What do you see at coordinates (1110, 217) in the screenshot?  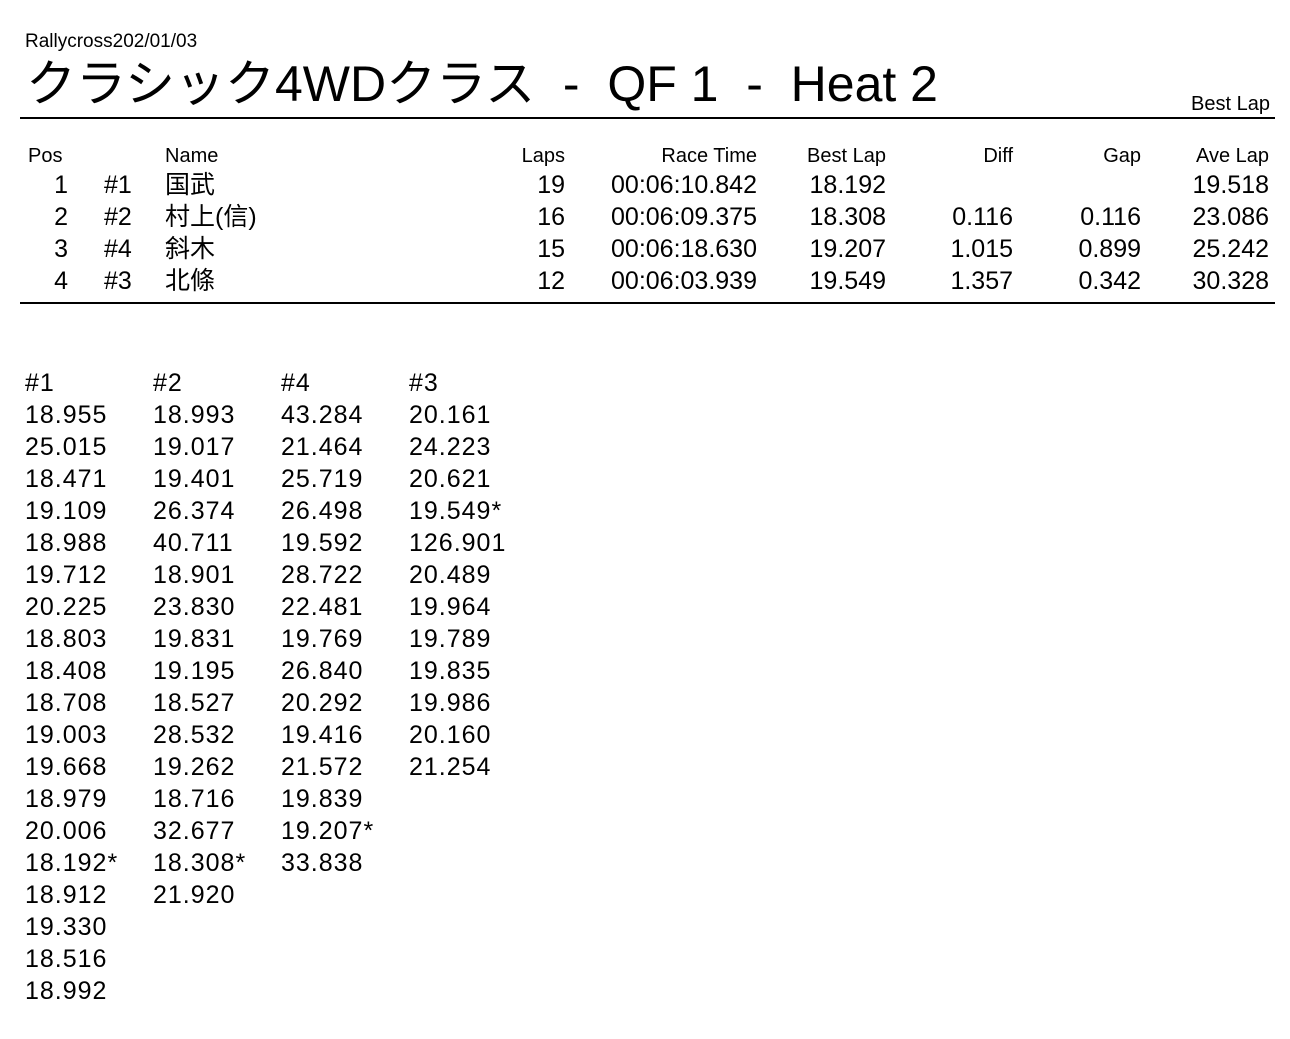 I see `cell-gap: 0.116` at bounding box center [1110, 217].